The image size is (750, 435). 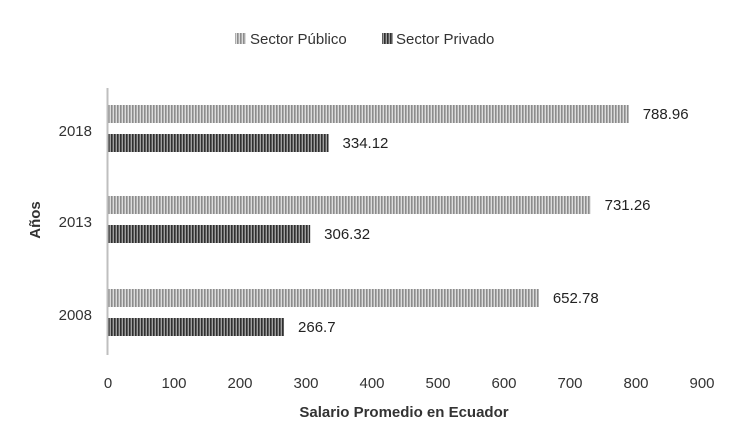 What do you see at coordinates (239, 383) in the screenshot?
I see `x-tick-label-200: 200` at bounding box center [239, 383].